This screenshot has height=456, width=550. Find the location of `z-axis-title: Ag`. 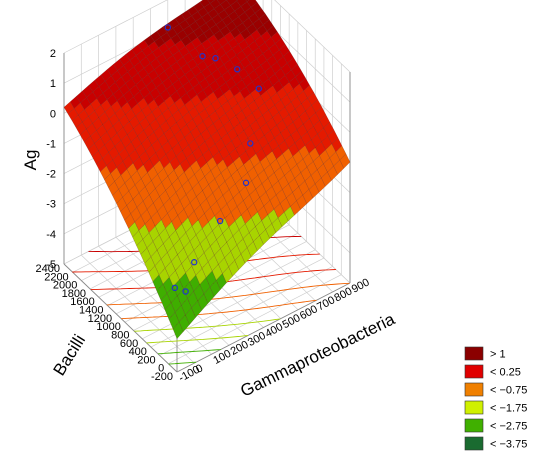

z-axis-title: Ag is located at coordinates (30, 160).